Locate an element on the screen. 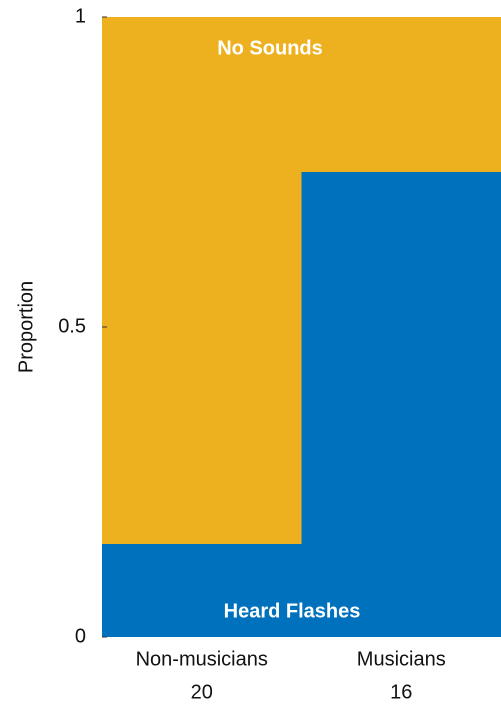  count-label: 16 is located at coordinates (401, 692).